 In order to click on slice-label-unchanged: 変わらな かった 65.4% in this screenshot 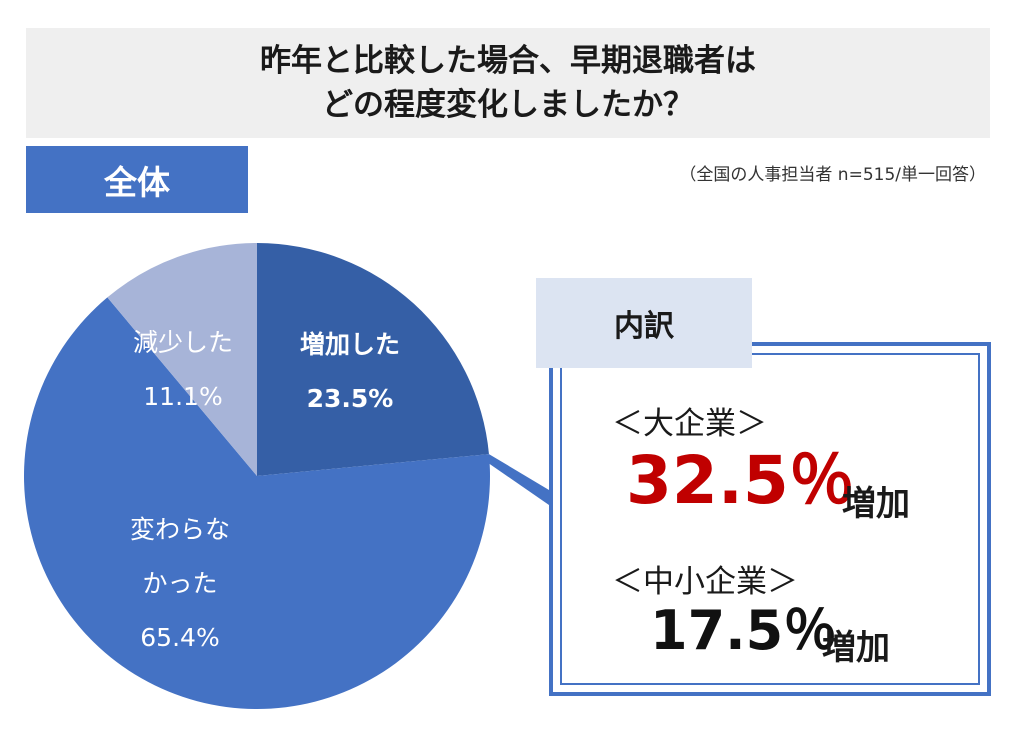, I will do `click(180, 584)`.